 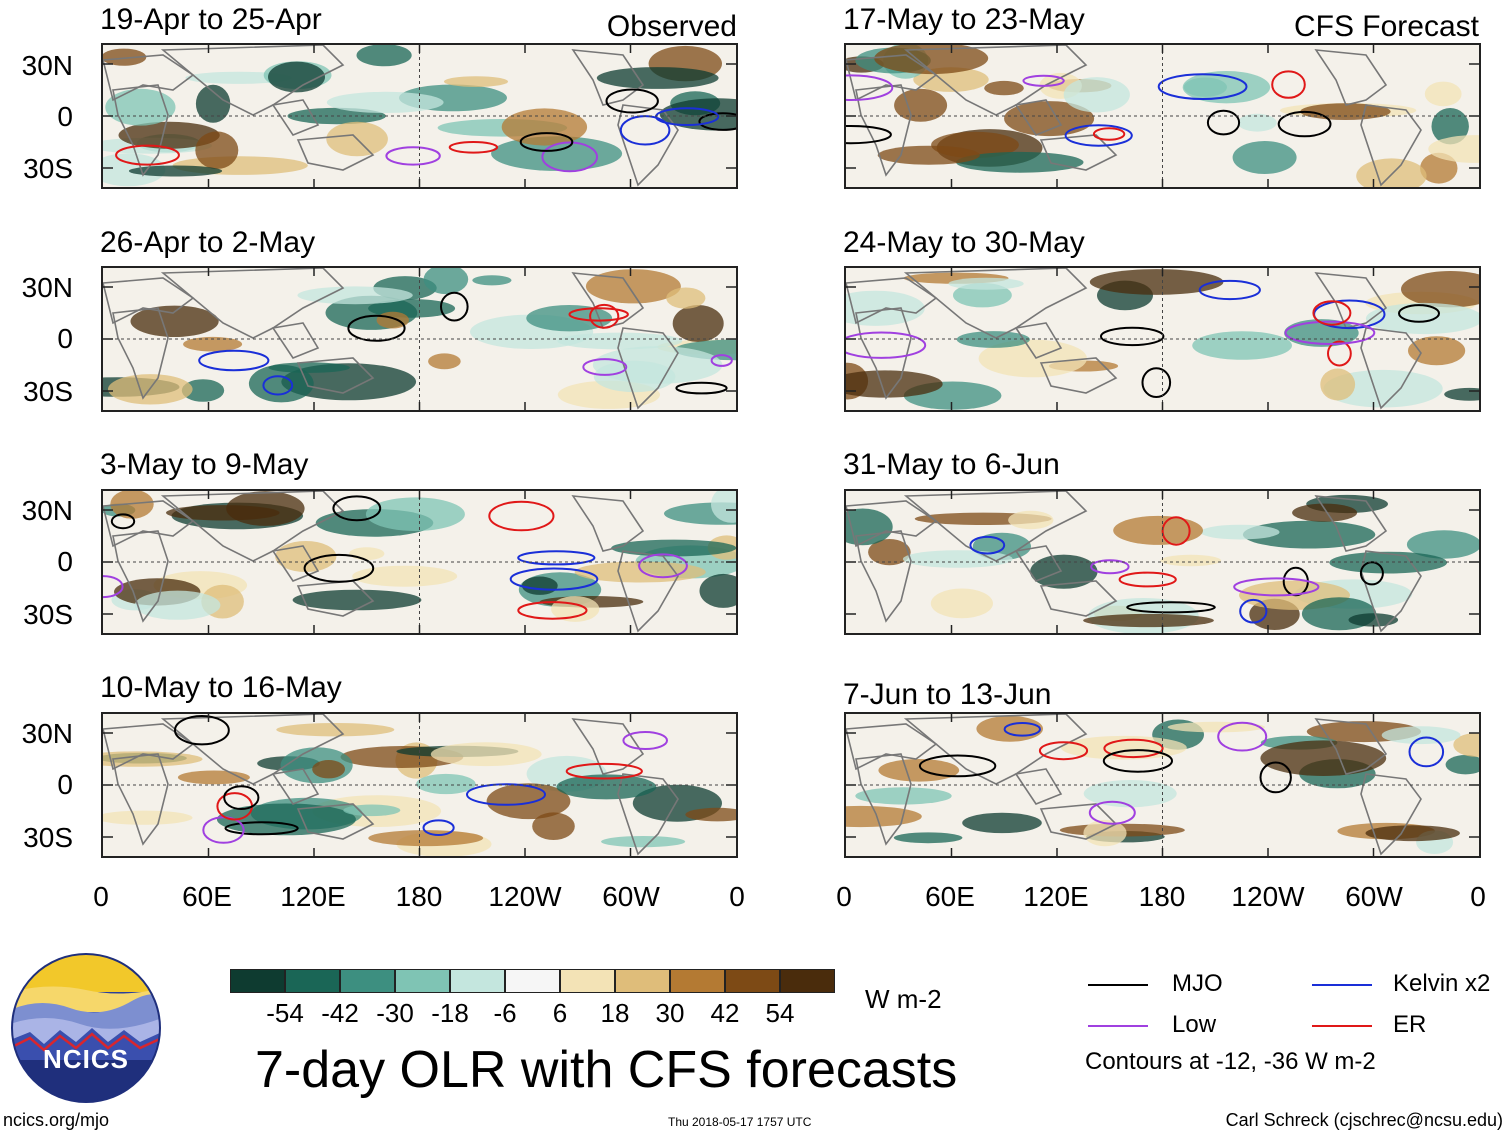 What do you see at coordinates (211, 19) in the screenshot?
I see `panel-title-obs-1: 19-Apr to 25-Apr` at bounding box center [211, 19].